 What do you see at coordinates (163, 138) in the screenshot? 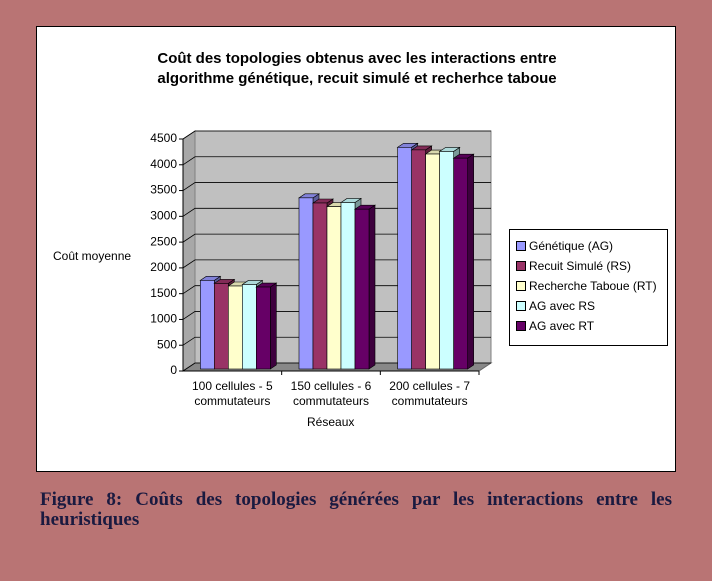
I see `y-tick-label: 4500` at bounding box center [163, 138].